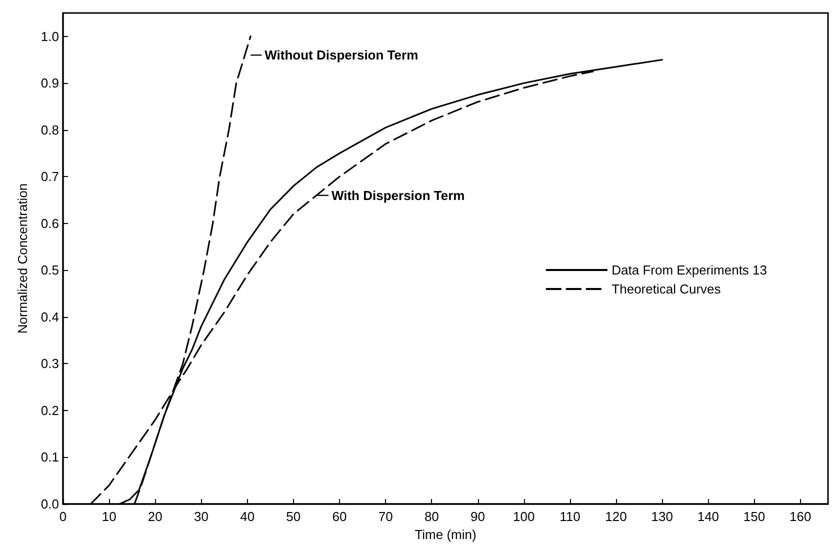 This screenshot has height=559, width=840. I want to click on y-tick-label: 0.0, so click(49, 504).